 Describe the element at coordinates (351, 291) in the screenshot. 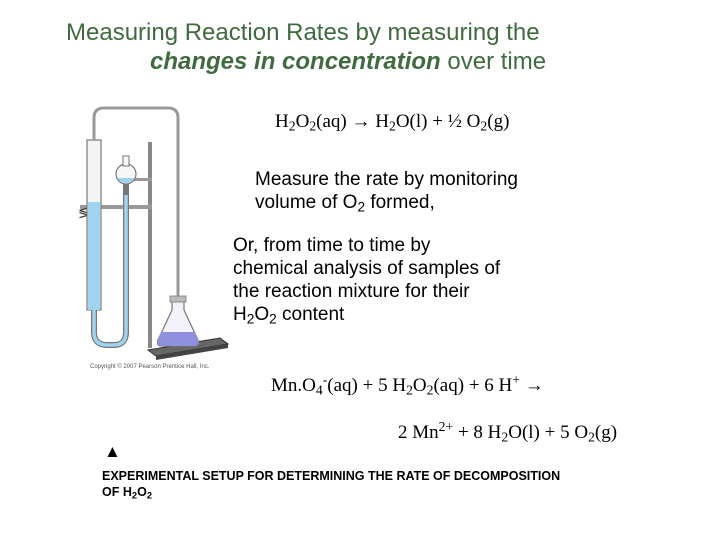

I see `analysis-text-line-3: the reaction mixture for their` at that location.